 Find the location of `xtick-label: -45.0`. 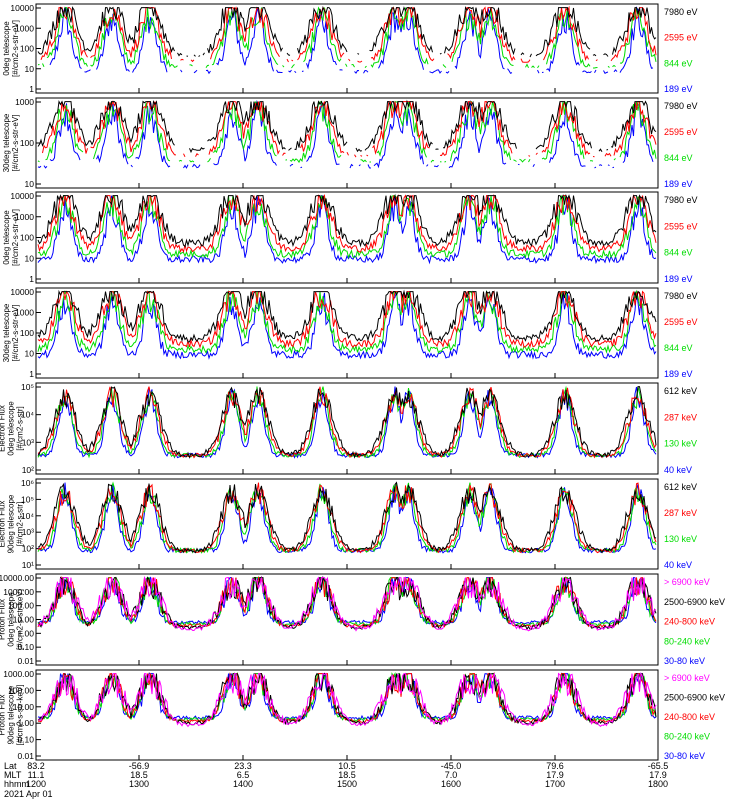

xtick-label: -45.0 is located at coordinates (451, 766).